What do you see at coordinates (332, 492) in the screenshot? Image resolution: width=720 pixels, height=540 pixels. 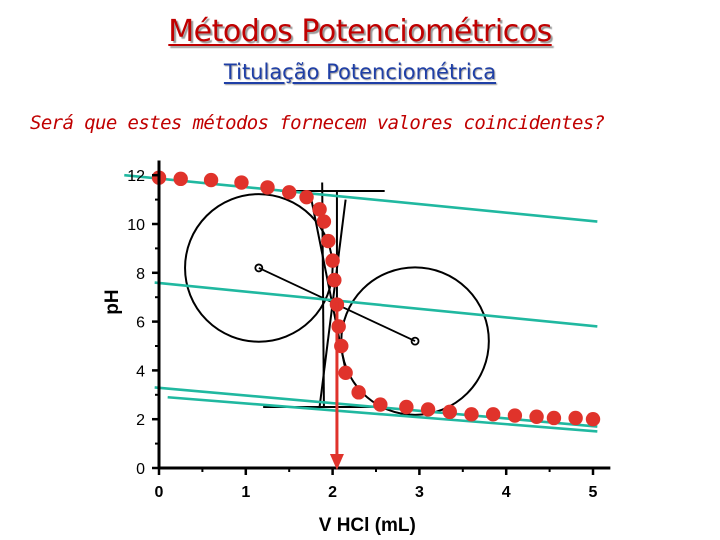 I see `x-tick-label-2: 2` at bounding box center [332, 492].